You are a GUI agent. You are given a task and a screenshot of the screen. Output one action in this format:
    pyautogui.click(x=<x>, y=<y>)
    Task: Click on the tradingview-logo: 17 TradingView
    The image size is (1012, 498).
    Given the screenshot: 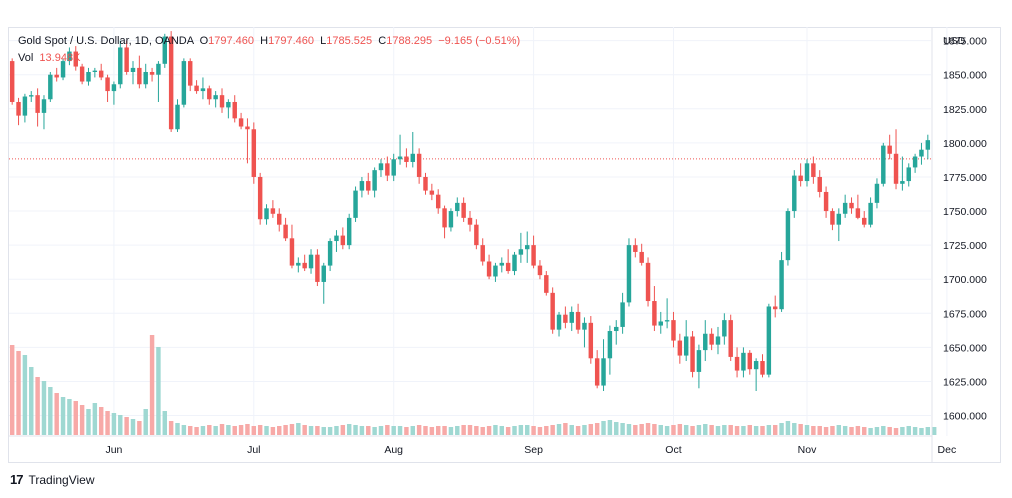 What is the action you would take?
    pyautogui.click(x=52, y=479)
    